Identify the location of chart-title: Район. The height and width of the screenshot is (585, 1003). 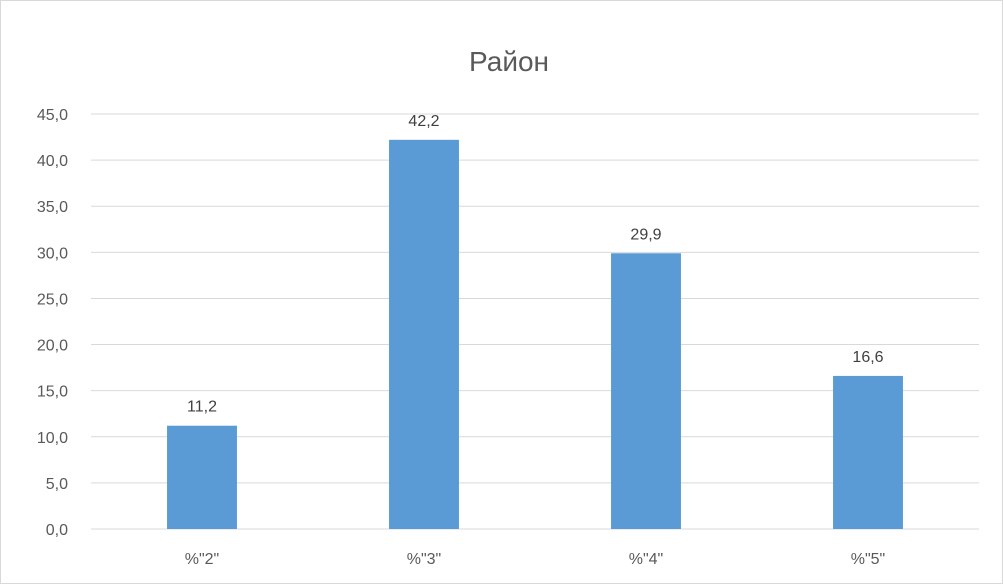
(509, 61).